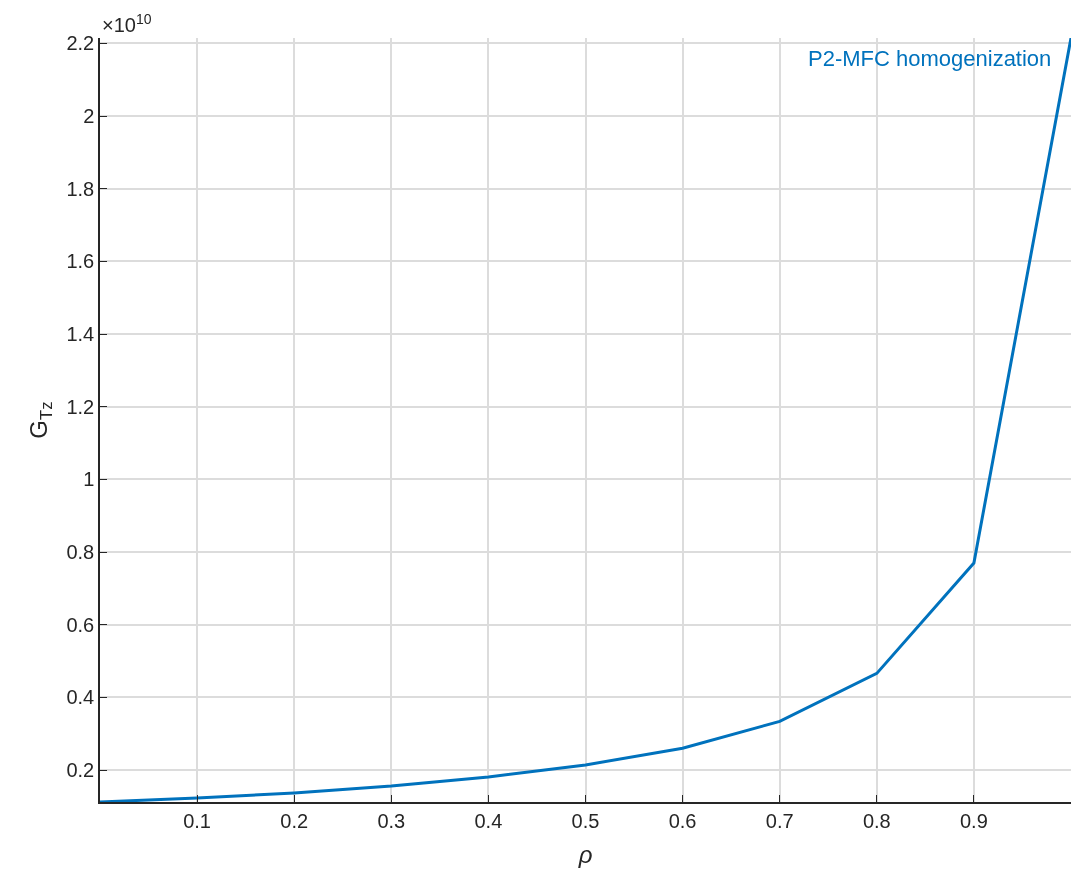 The width and height of the screenshot is (1073, 892). I want to click on x-tick-label: 0.7, so click(779, 820).